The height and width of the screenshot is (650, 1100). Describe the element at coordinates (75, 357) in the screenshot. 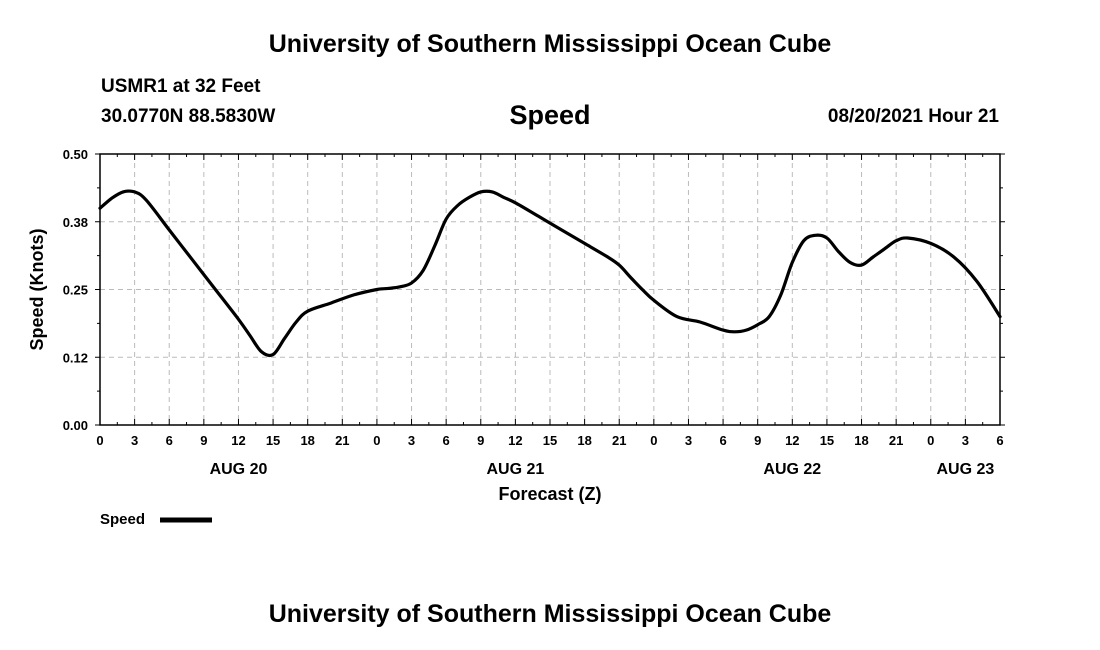

I see `y-tick-label: 0.12` at that location.